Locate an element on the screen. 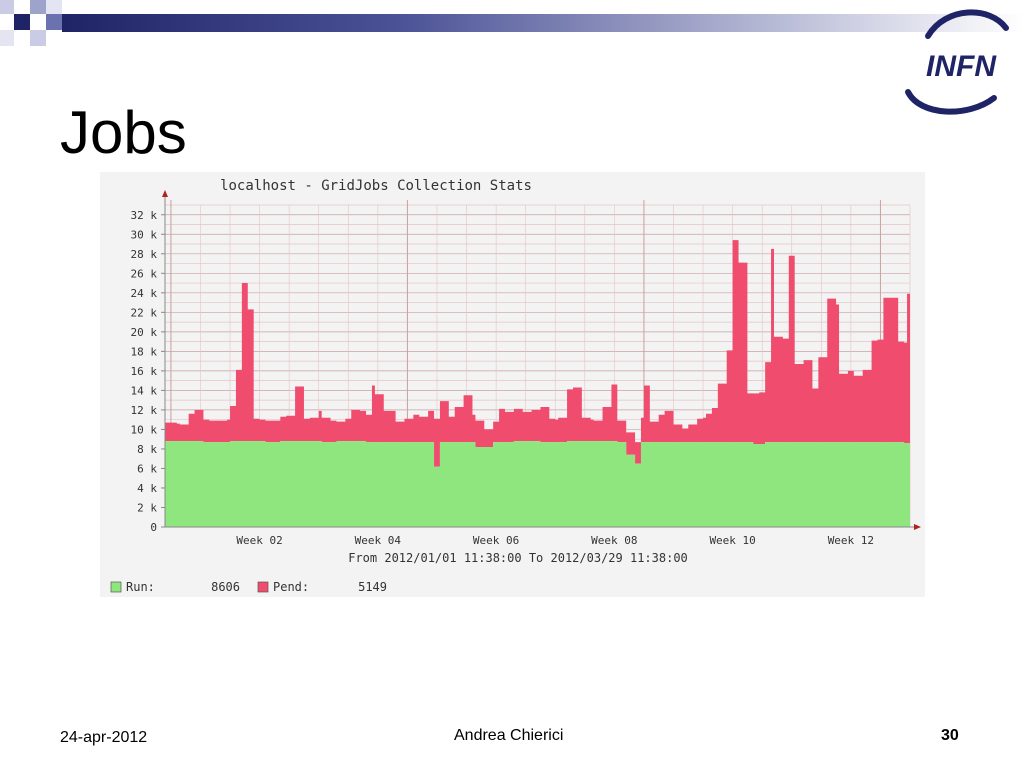 The width and height of the screenshot is (1024, 768). chart-legend: Run: 8606 Pend: 5149 is located at coordinates (248, 587).